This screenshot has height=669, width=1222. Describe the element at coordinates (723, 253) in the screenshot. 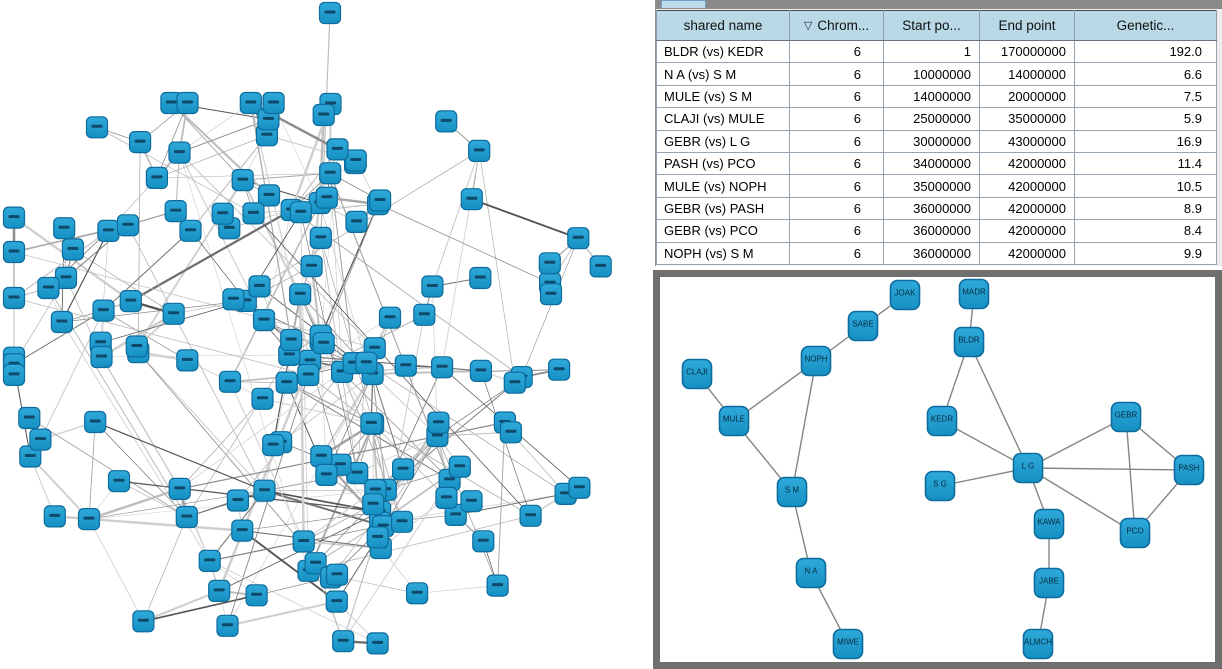

I see `cell-shared-name: NOPH (vs) S M` at that location.